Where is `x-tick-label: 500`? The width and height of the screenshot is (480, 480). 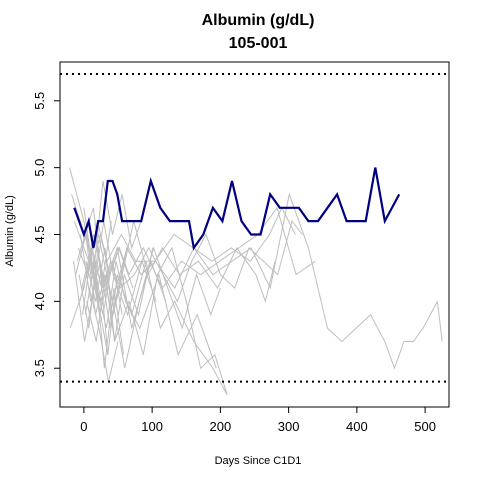 x-tick-label: 500 is located at coordinates (425, 426).